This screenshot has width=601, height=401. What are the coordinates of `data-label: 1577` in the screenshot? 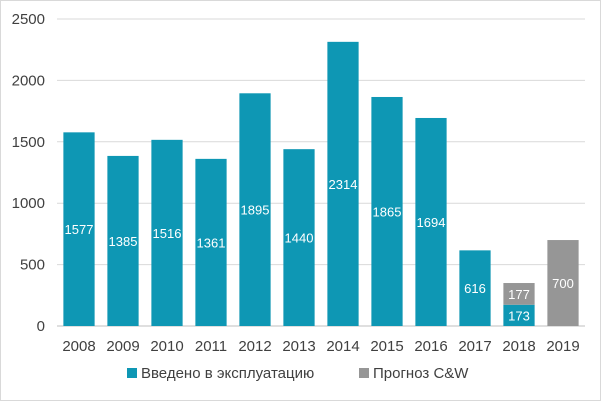 It's located at (79, 229).